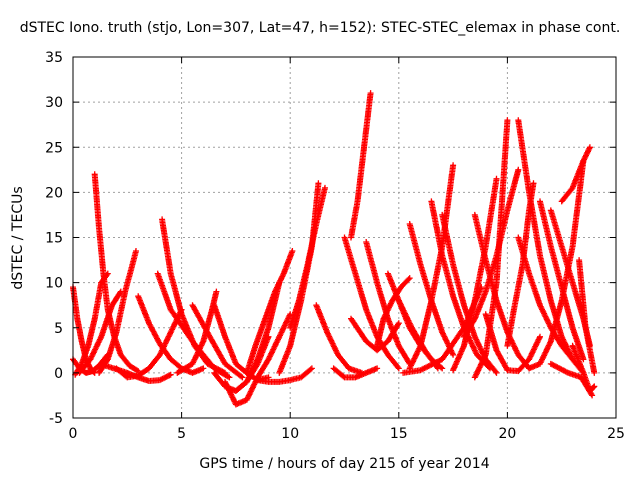 The height and width of the screenshot is (480, 640). Describe the element at coordinates (58, 329) in the screenshot. I see `y-tick-label: 5` at that location.